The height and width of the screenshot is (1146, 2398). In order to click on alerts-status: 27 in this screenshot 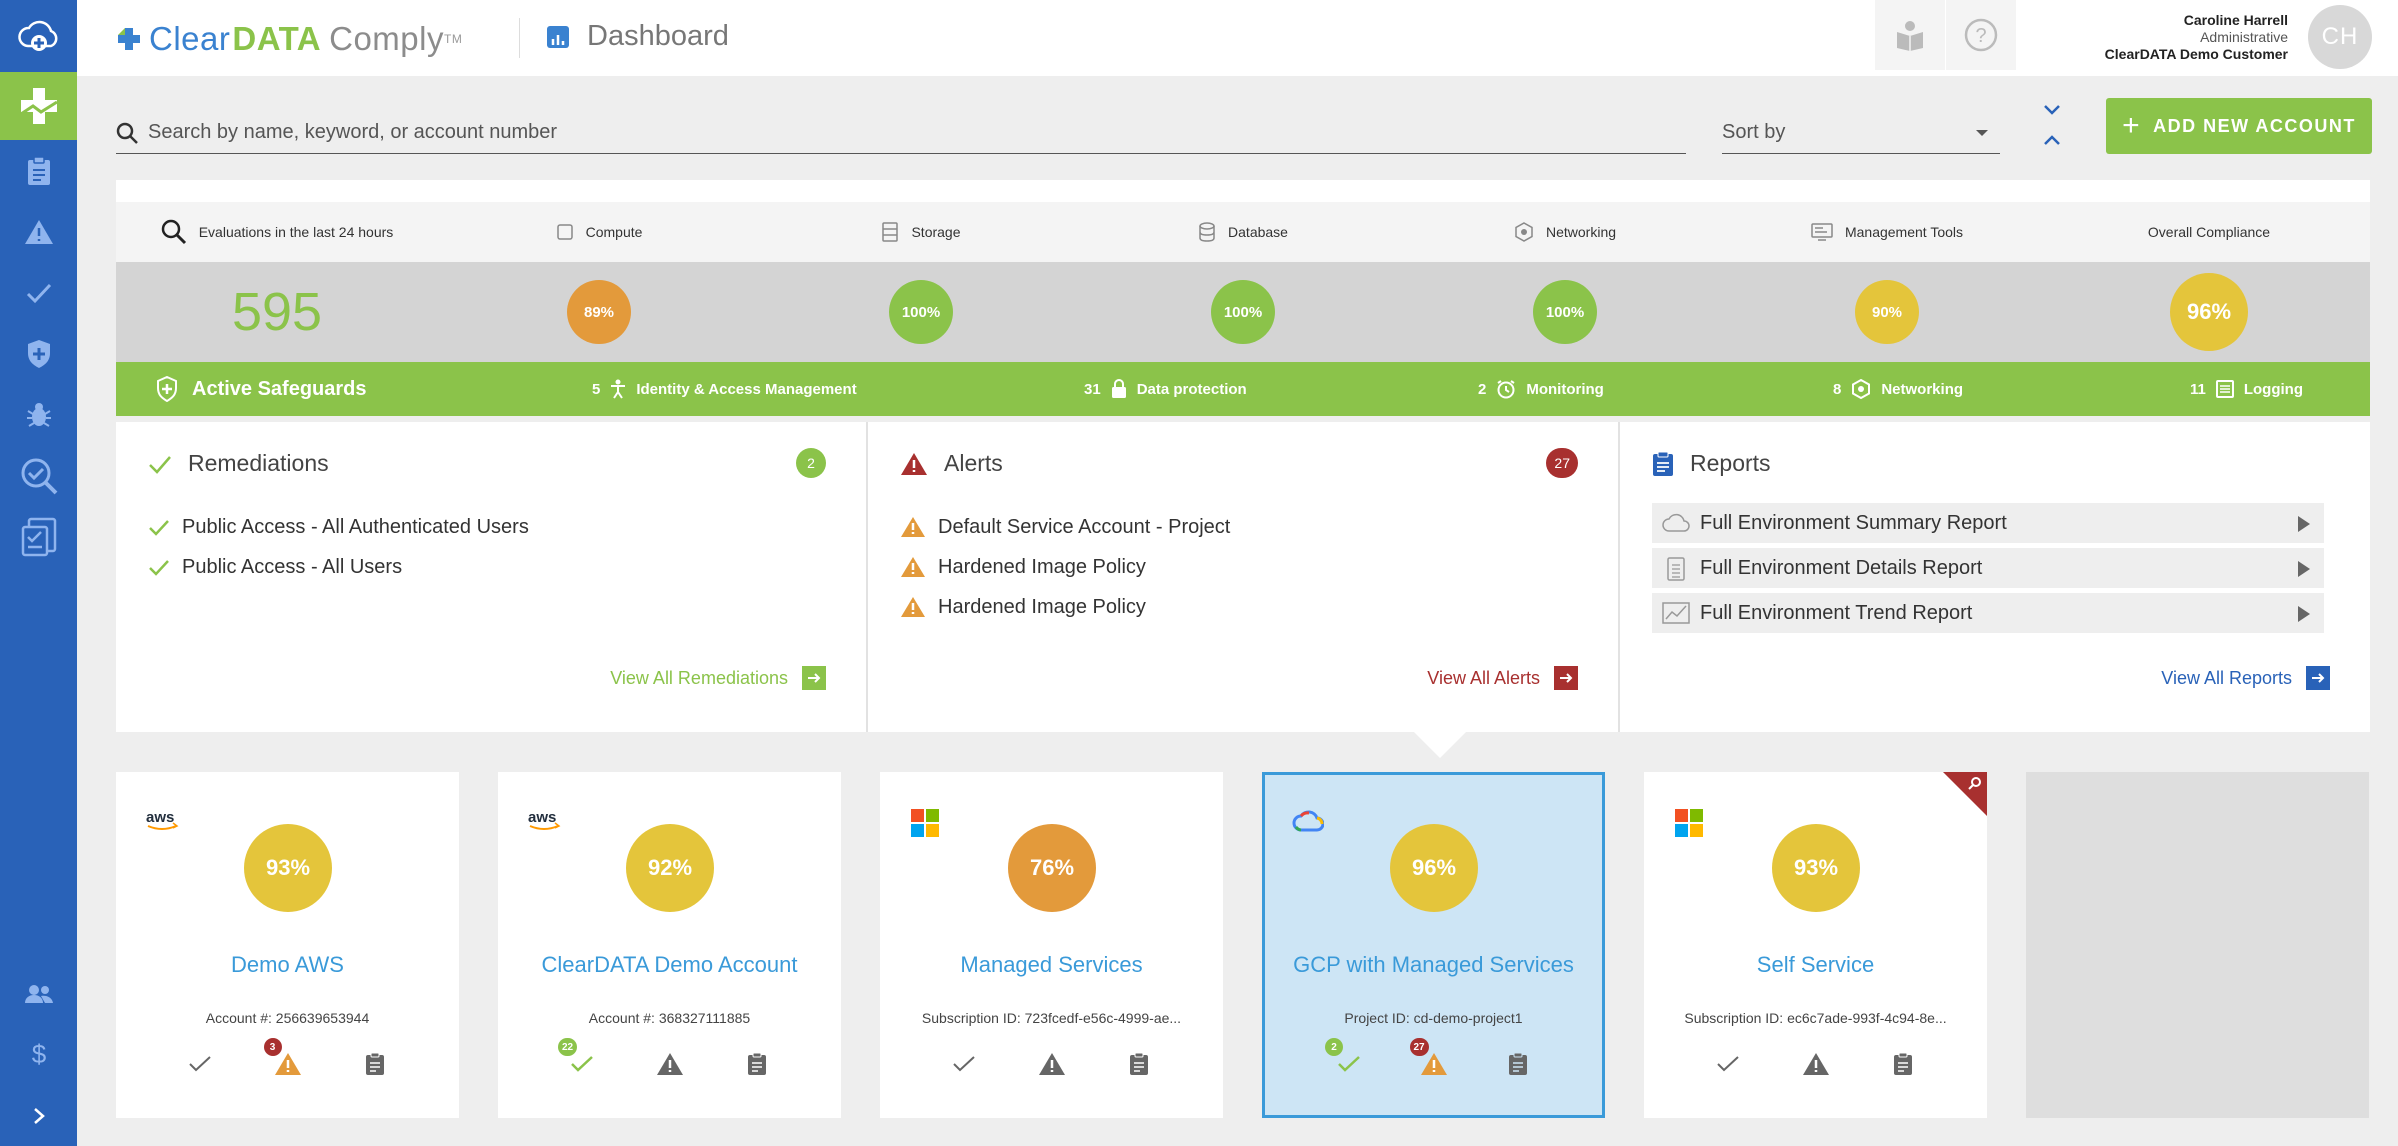, I will do `click(1428, 1058)`.